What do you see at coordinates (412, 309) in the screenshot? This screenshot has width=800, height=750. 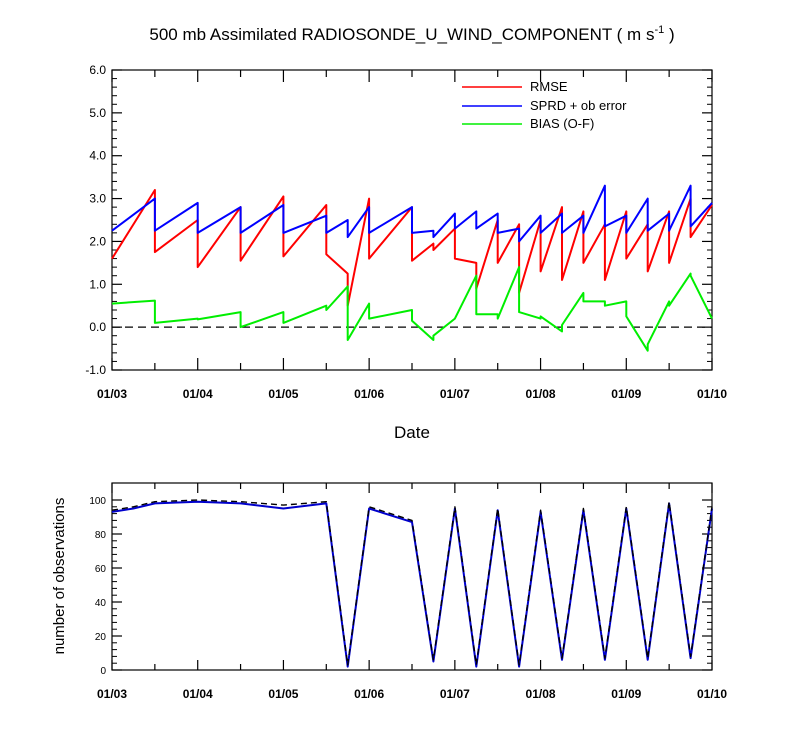 I see `top-series-bias-o-f` at bounding box center [412, 309].